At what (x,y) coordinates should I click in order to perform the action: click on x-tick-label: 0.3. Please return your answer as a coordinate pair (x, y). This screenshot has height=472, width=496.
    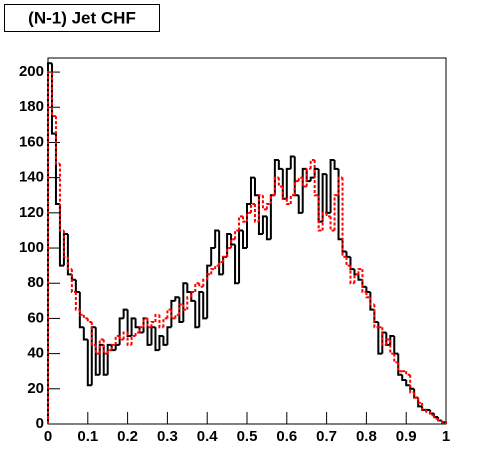
    Looking at the image, I should click on (167, 436).